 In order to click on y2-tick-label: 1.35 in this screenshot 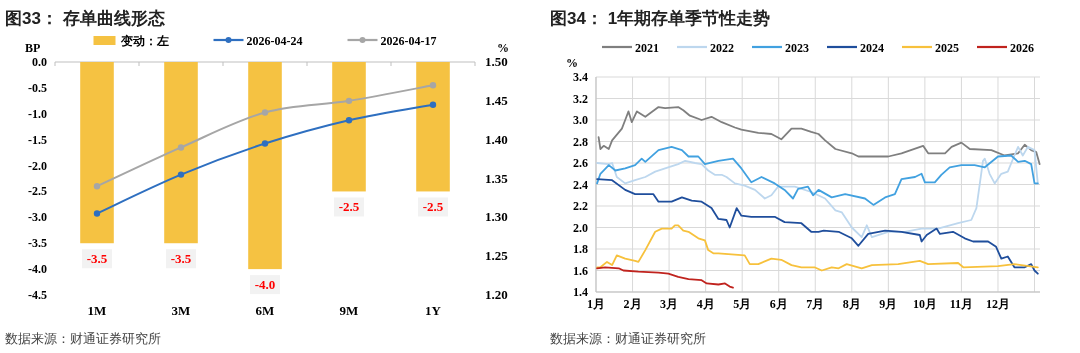, I will do `click(497, 178)`.